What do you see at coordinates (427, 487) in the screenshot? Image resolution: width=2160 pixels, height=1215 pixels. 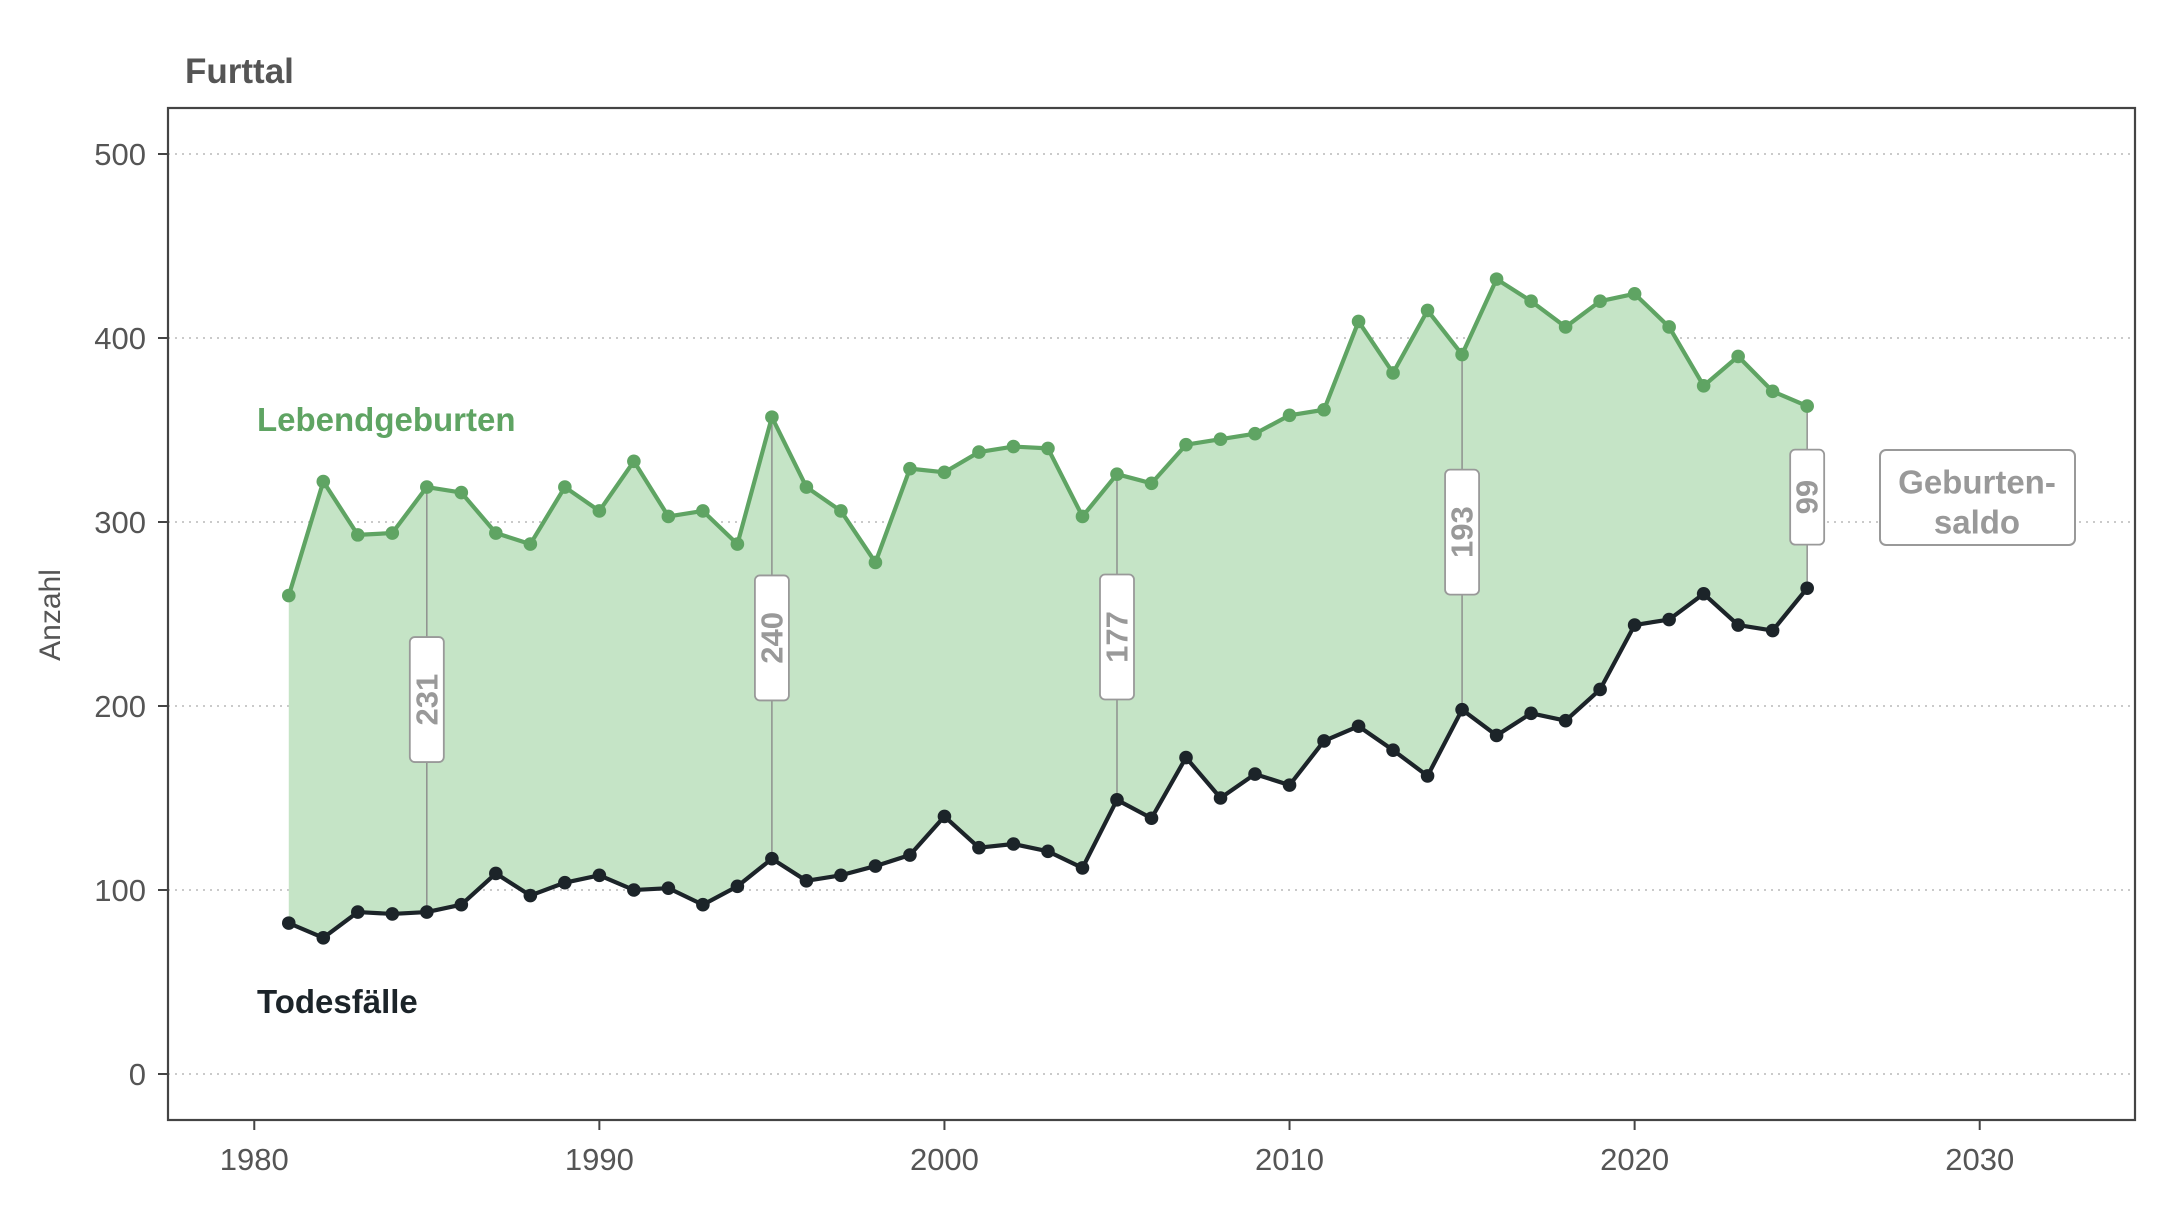 I see `data-point-lebendgeburten-1985` at bounding box center [427, 487].